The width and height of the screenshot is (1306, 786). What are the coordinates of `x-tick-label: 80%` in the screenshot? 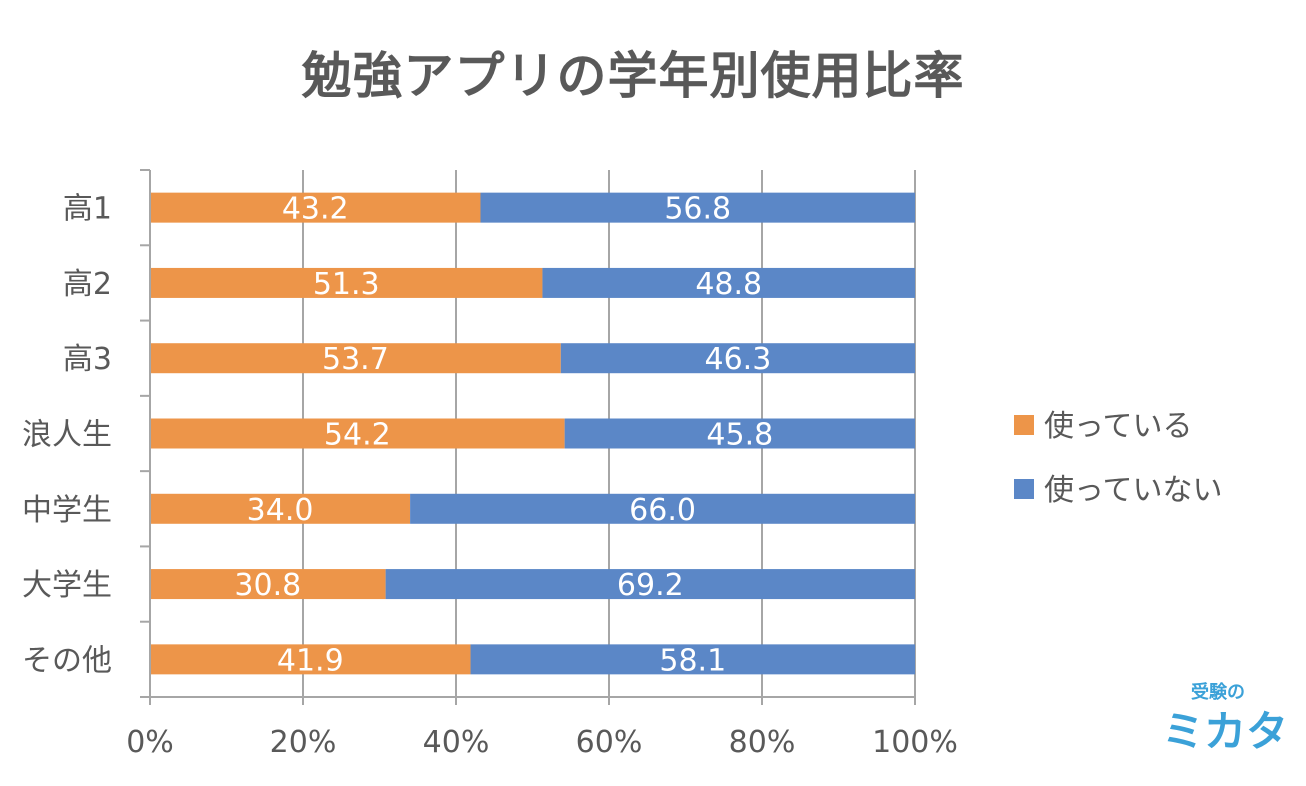 It's located at (762, 742).